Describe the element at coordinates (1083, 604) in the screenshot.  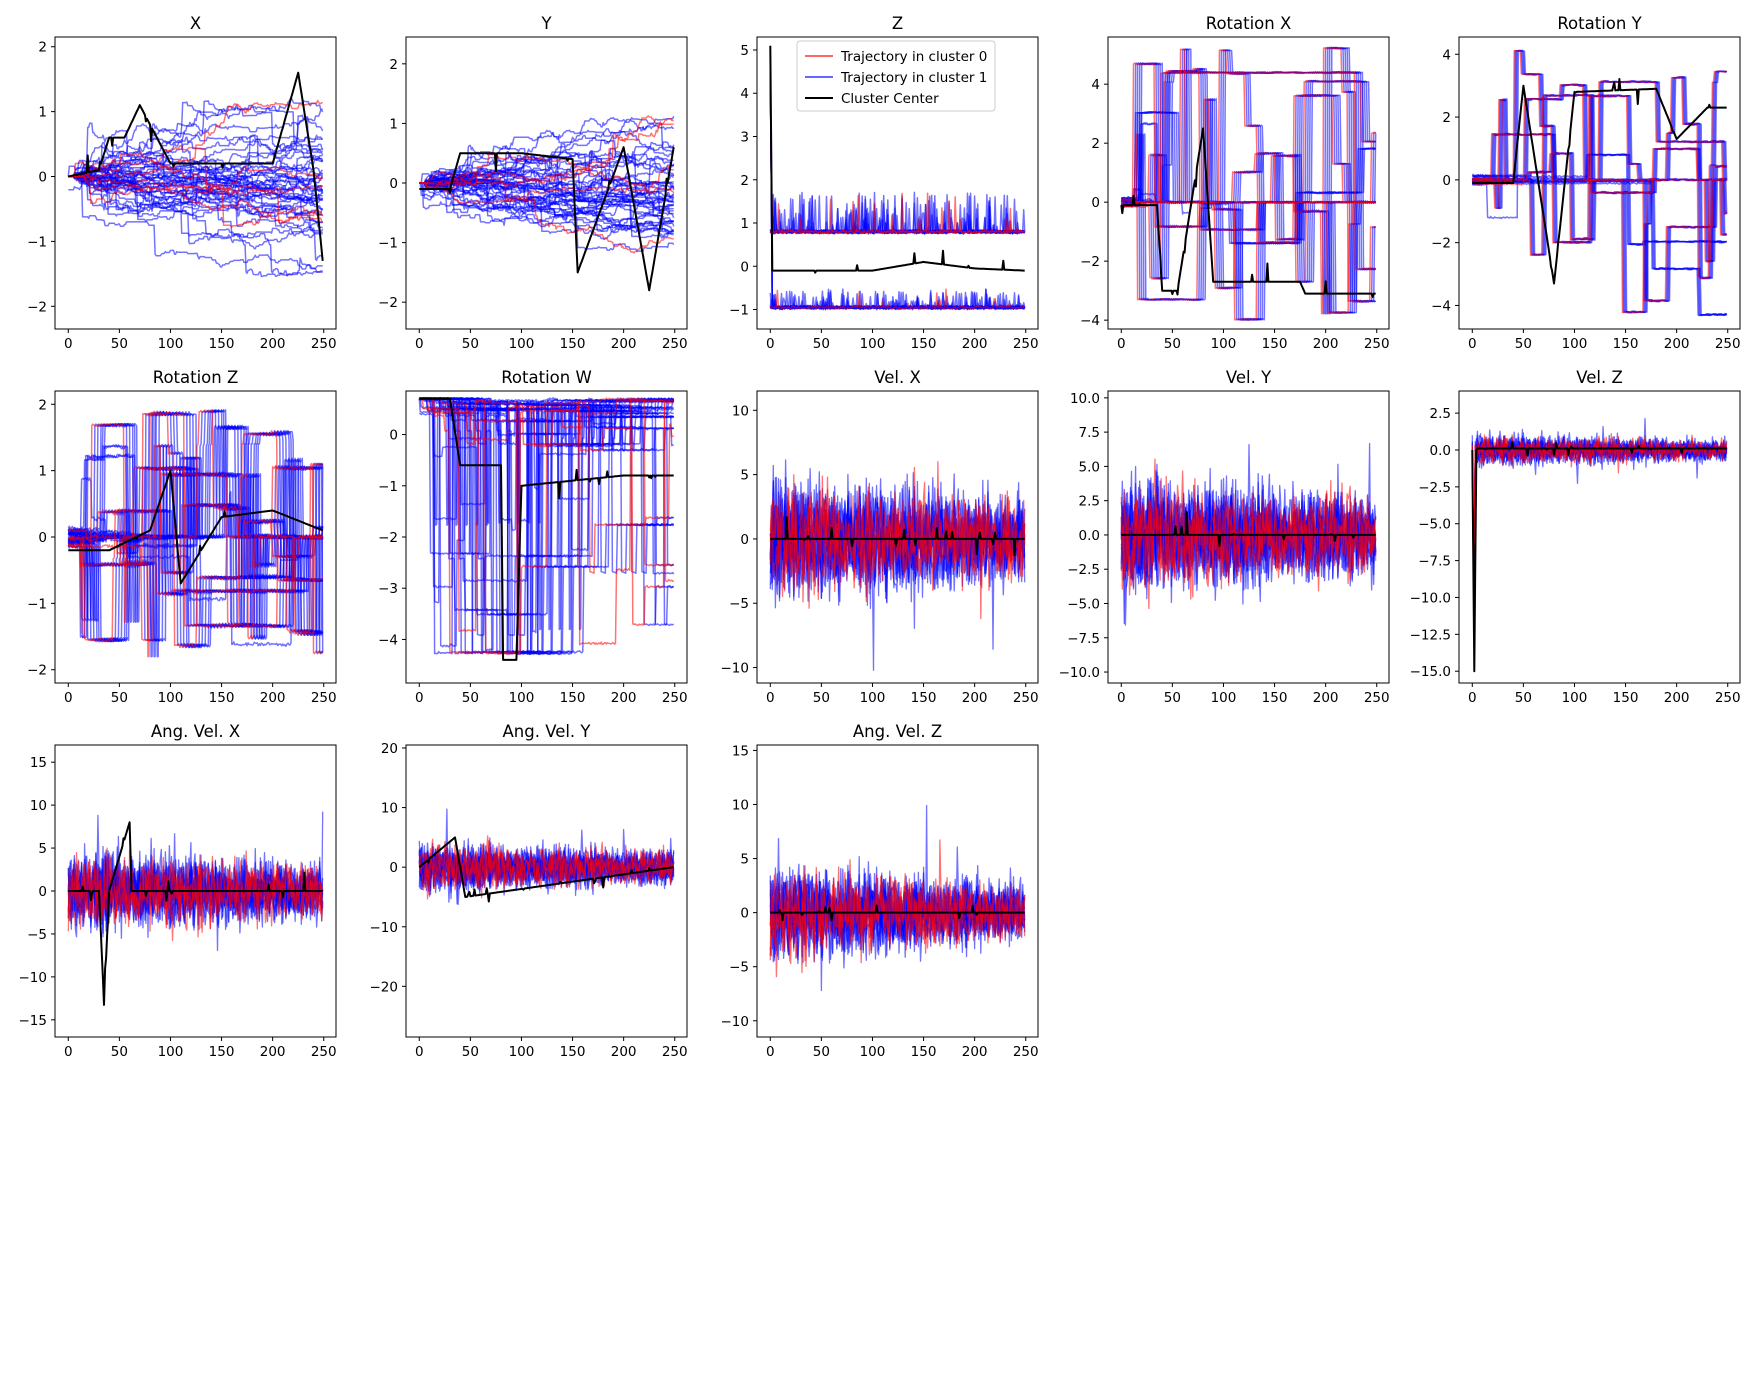
I see `y-tick-label: −5.0` at that location.